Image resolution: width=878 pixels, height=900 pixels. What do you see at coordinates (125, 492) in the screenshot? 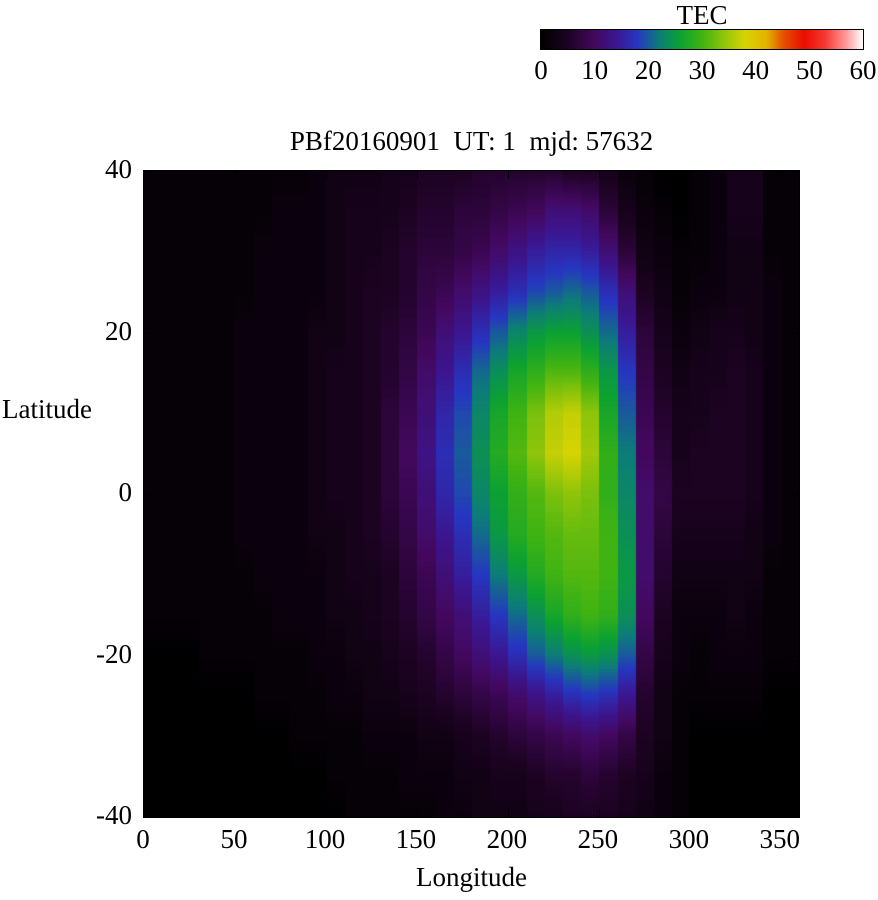
I see `y-tick-label: 0` at bounding box center [125, 492].